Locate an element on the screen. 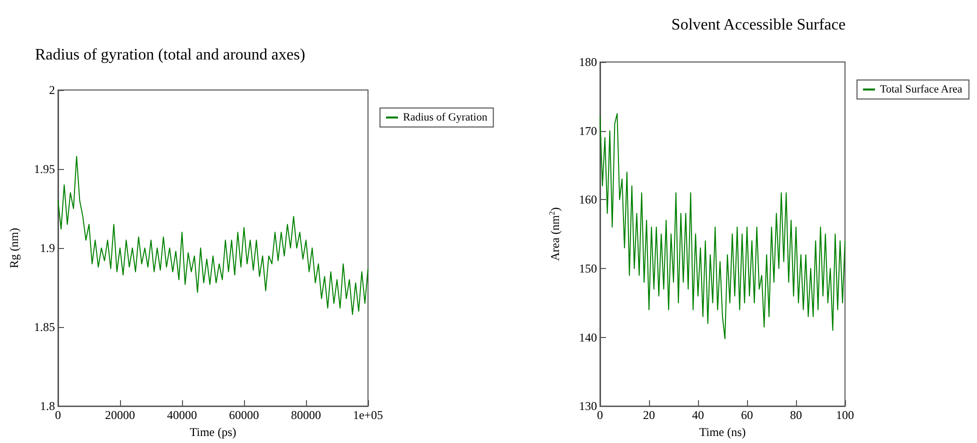  y-tick-label: 1.95 is located at coordinates (44, 169).